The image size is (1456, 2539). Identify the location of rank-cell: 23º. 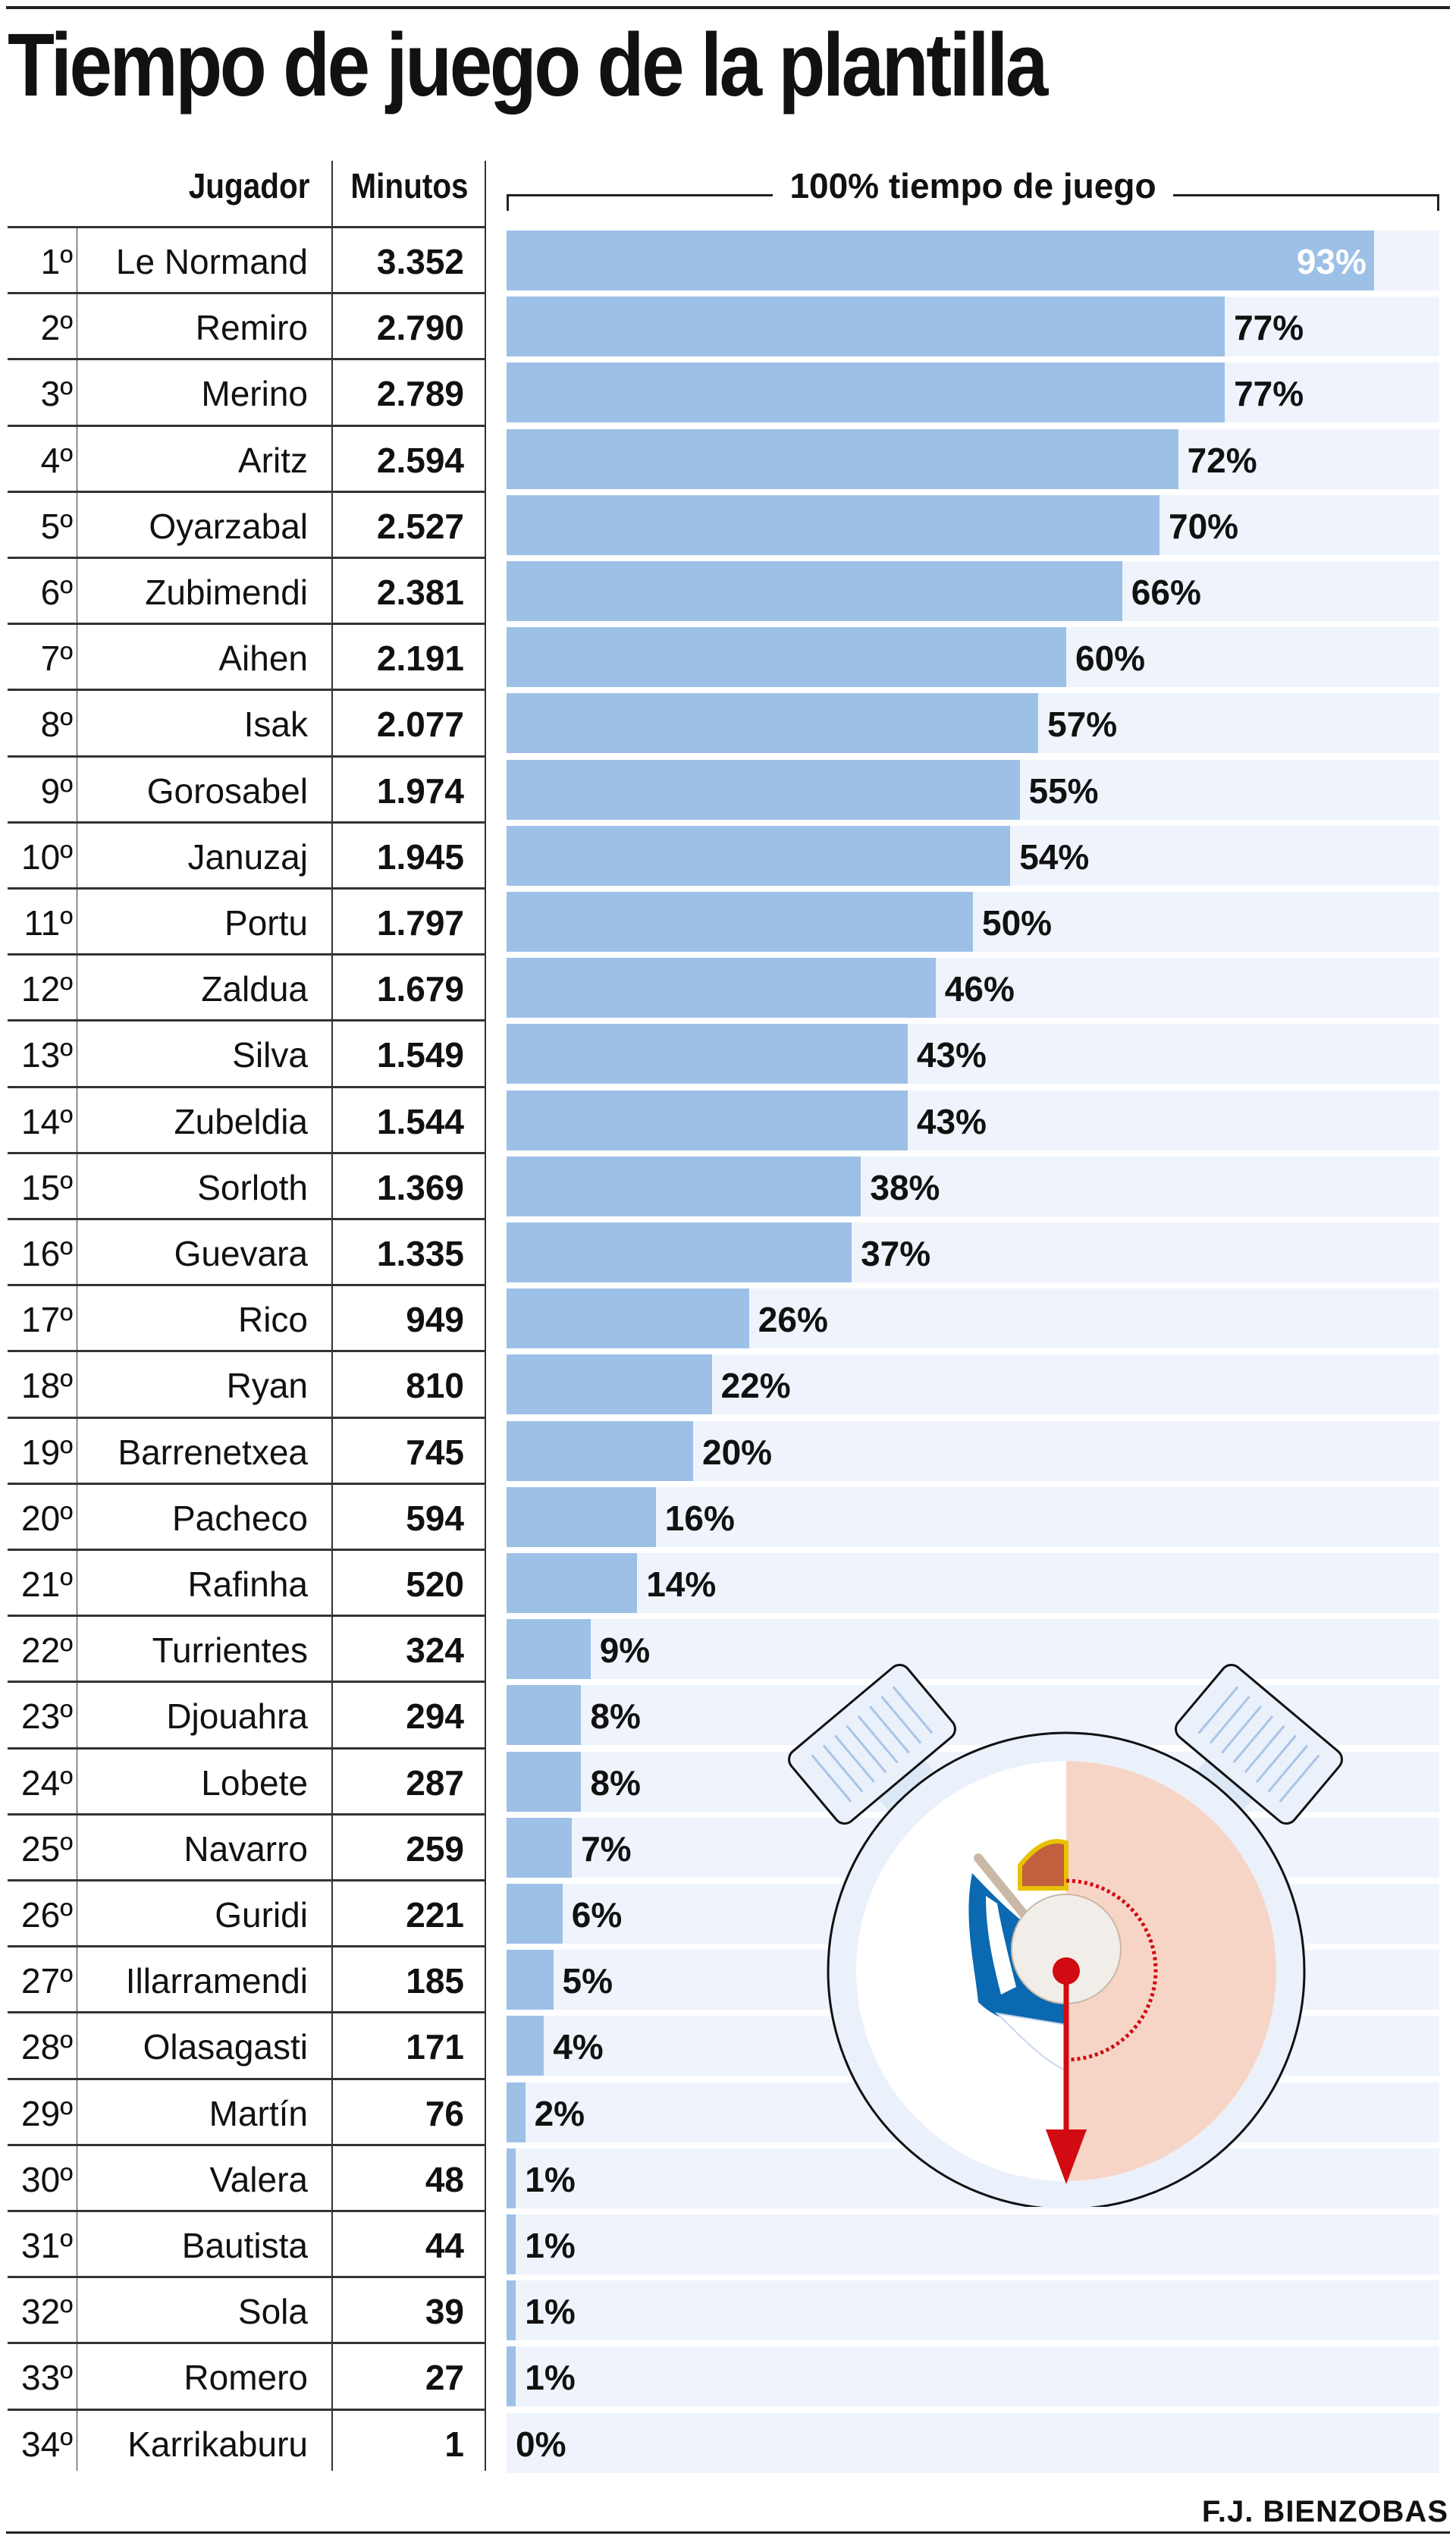
(47, 1716).